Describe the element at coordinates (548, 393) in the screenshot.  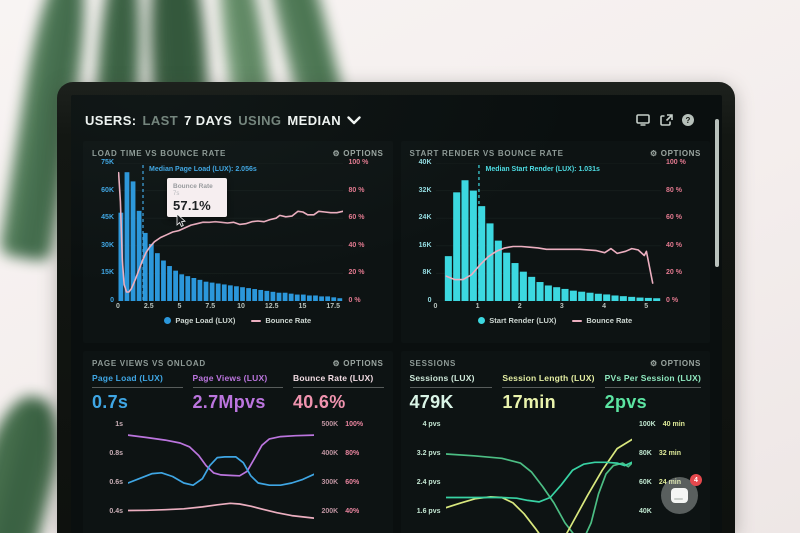
I see `metric-session-length: Session Length (LUX) 17min` at that location.